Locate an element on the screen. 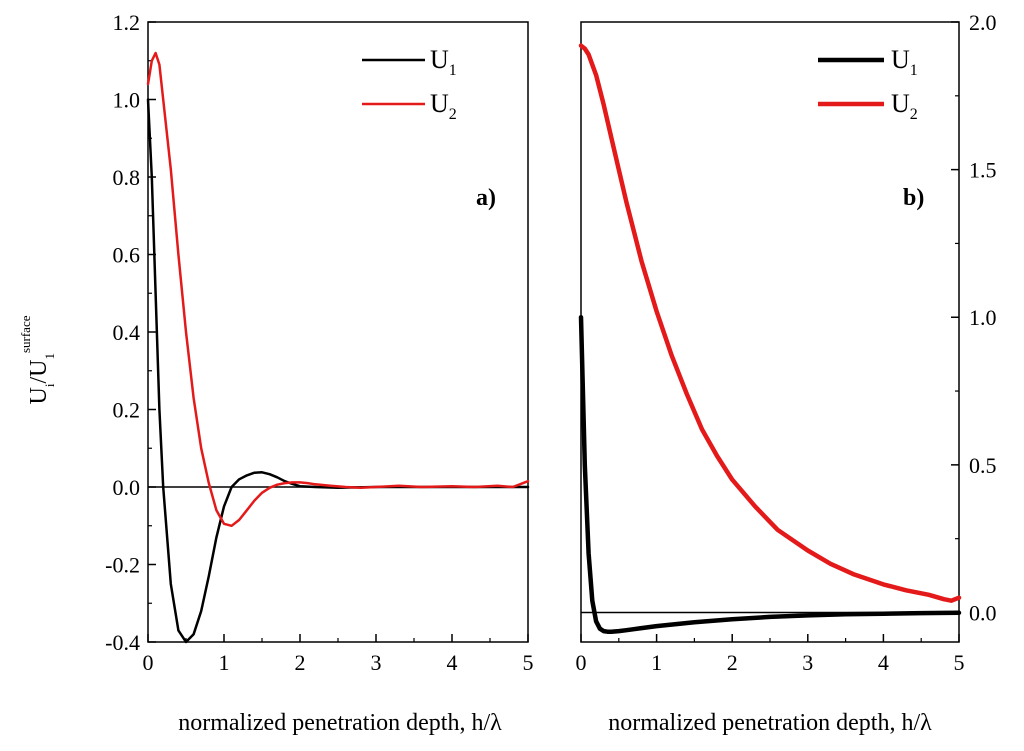 Image resolution: width=1024 pixels, height=751 pixels. y-tick-label: -0.2 is located at coordinates (122, 565).